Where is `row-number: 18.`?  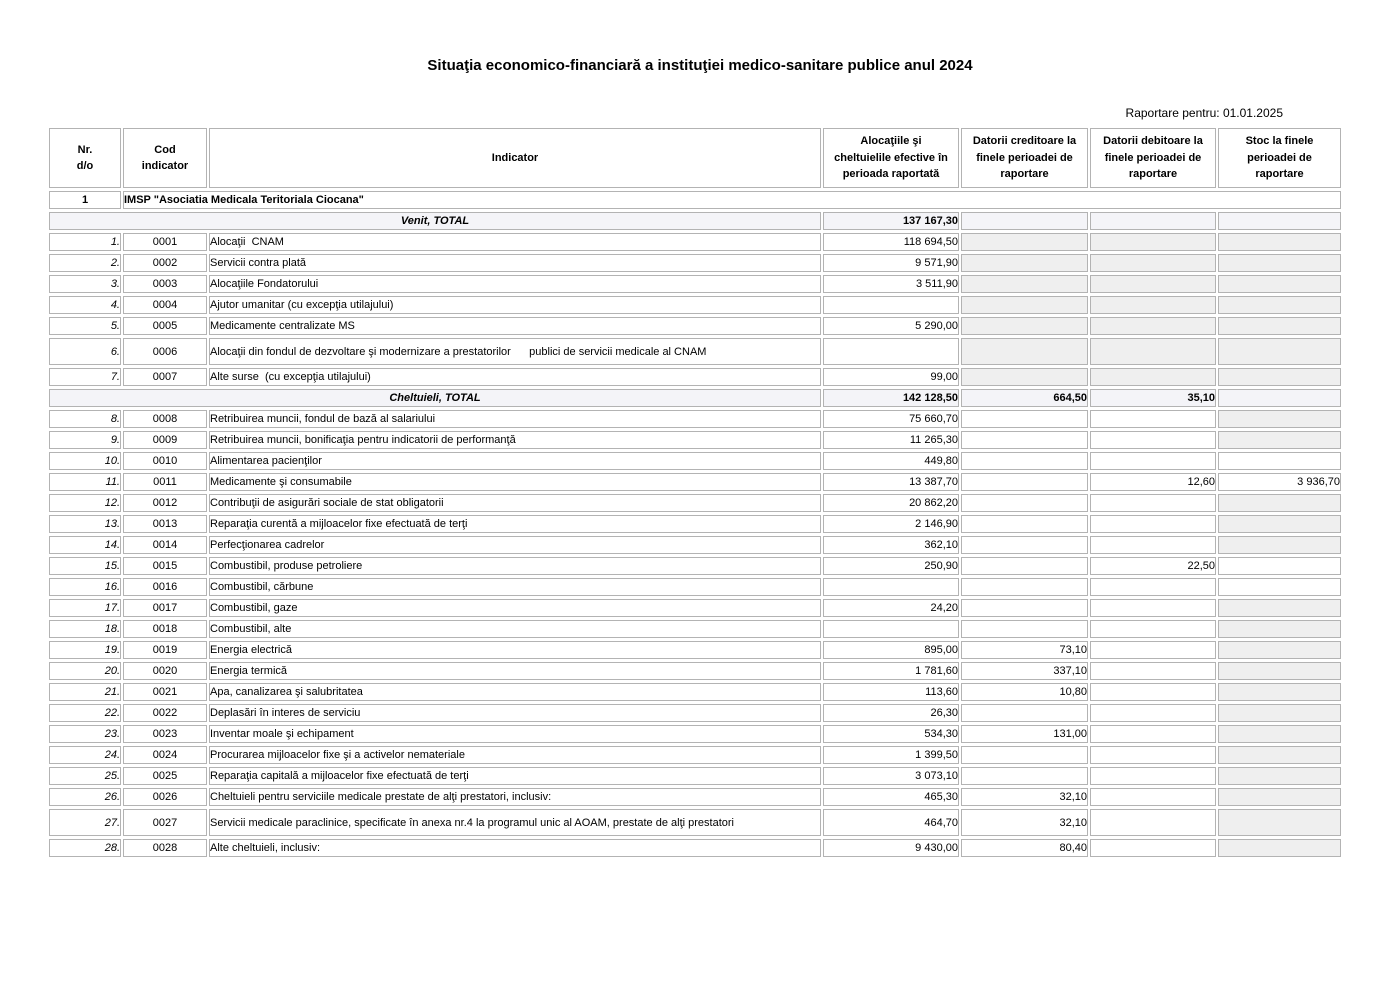
row-number: 18. is located at coordinates (85, 629).